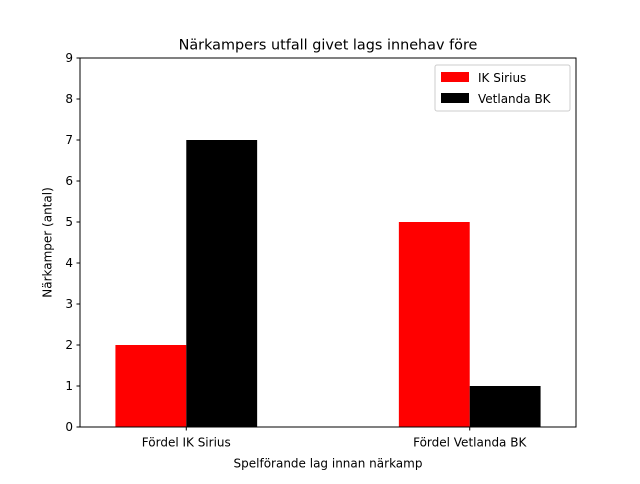 This screenshot has width=640, height=484. Describe the element at coordinates (69, 345) in the screenshot. I see `y-tick-label: 2` at that location.